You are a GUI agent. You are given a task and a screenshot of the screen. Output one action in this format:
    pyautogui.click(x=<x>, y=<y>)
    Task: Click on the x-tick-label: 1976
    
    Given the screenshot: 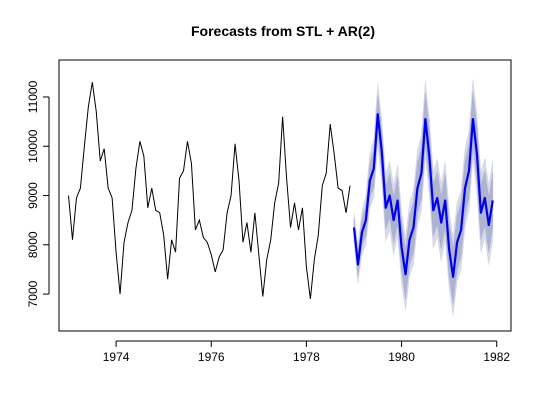 What is the action you would take?
    pyautogui.click(x=211, y=357)
    